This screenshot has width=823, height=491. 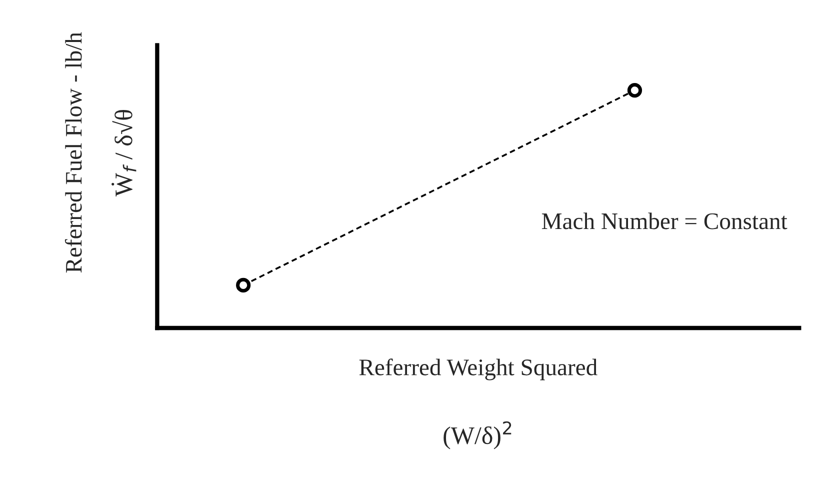 What do you see at coordinates (478, 369) in the screenshot?
I see `x-axis-title: Referred Weight Squared` at bounding box center [478, 369].